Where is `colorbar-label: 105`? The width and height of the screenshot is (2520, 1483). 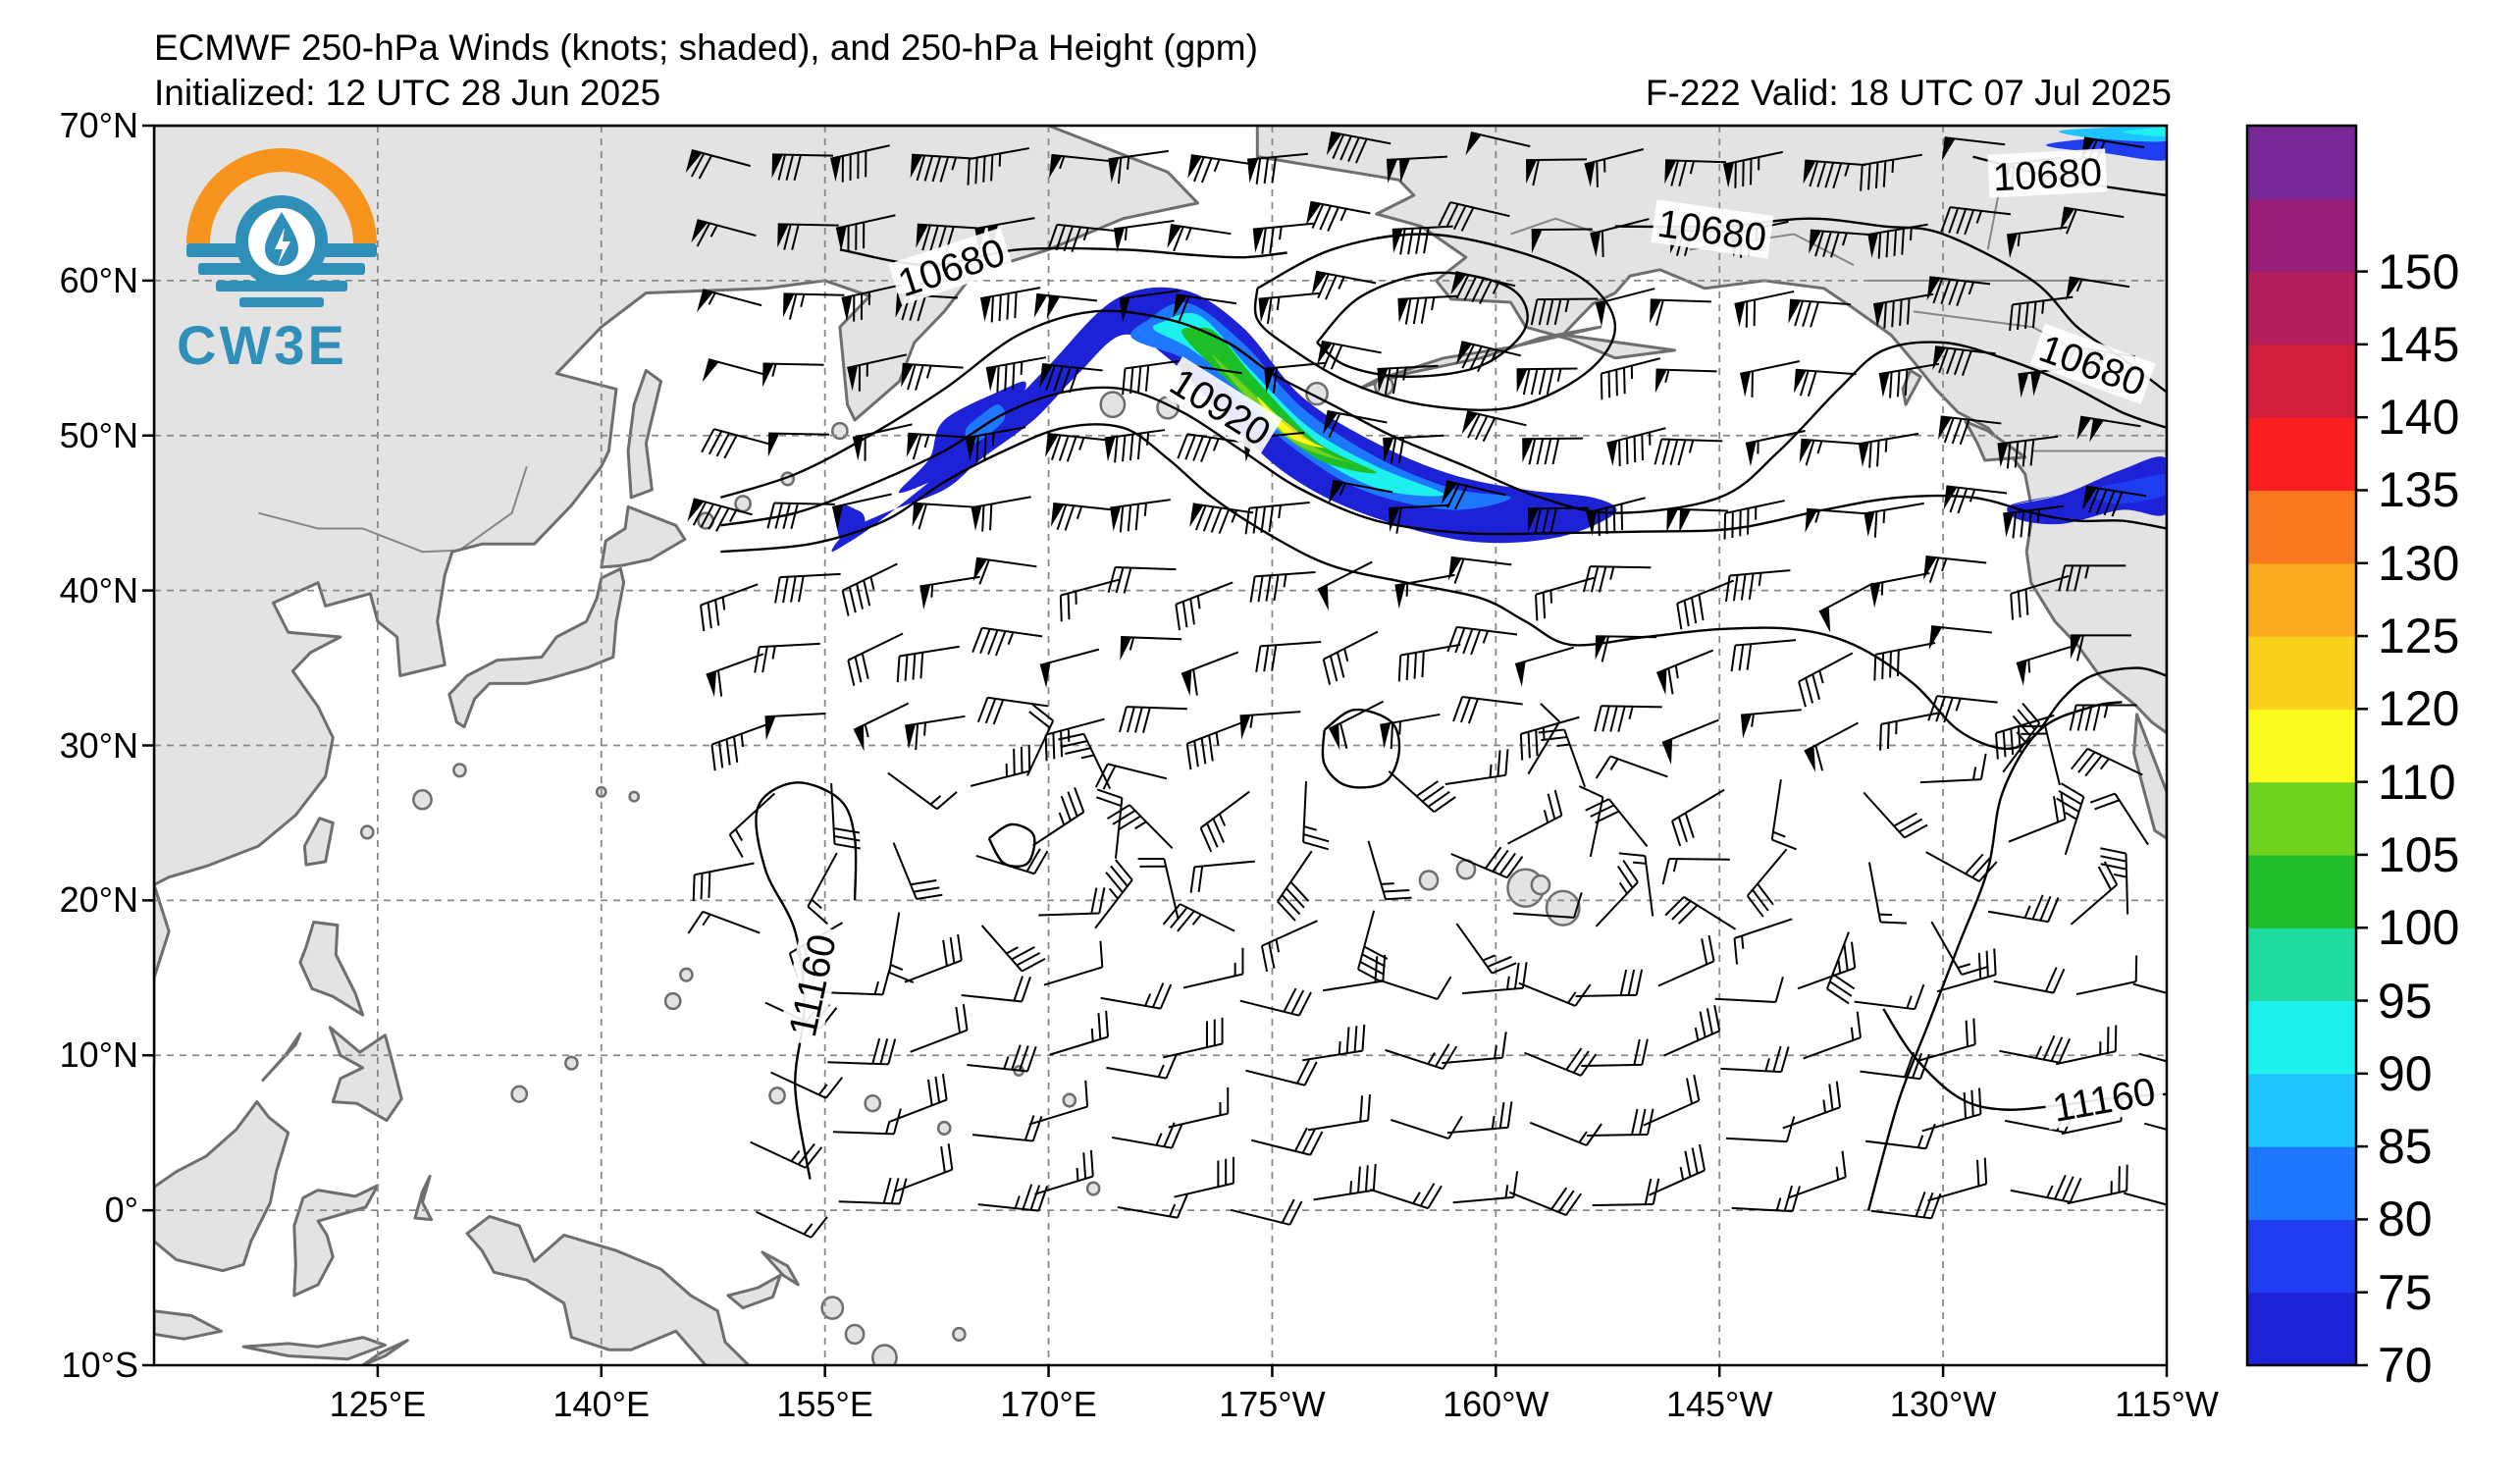 colorbar-label: 105 is located at coordinates (2419, 854).